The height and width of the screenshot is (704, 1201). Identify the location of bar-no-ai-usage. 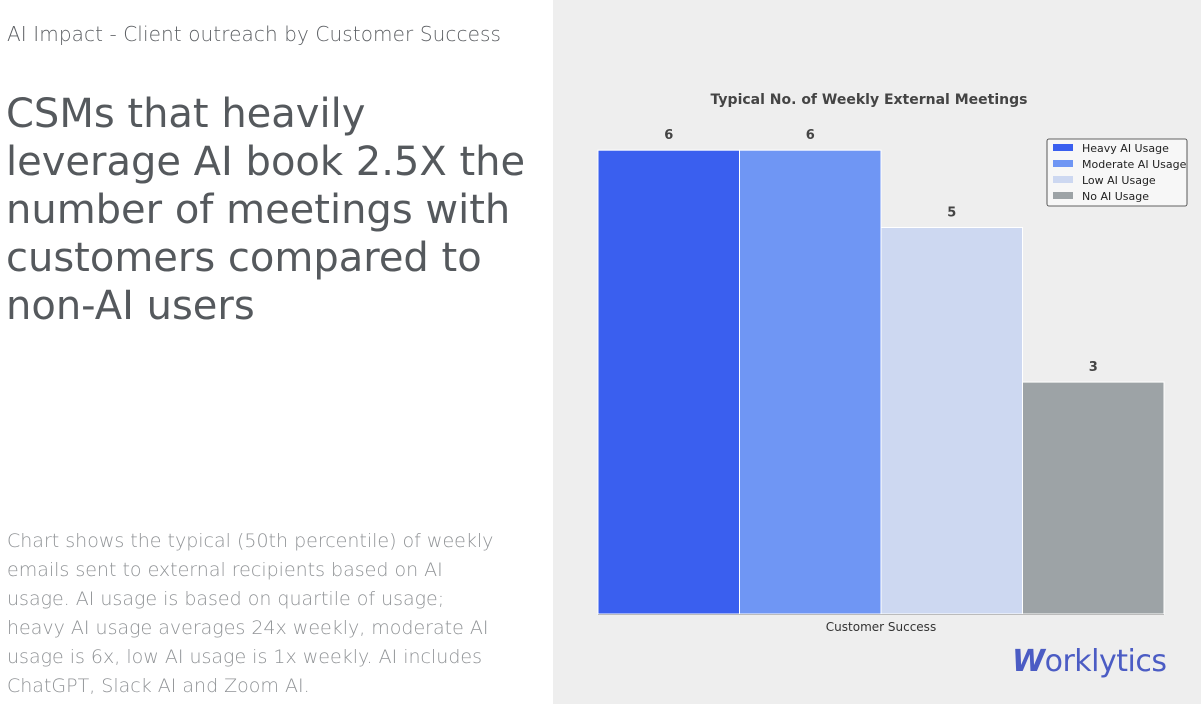
(1093, 498).